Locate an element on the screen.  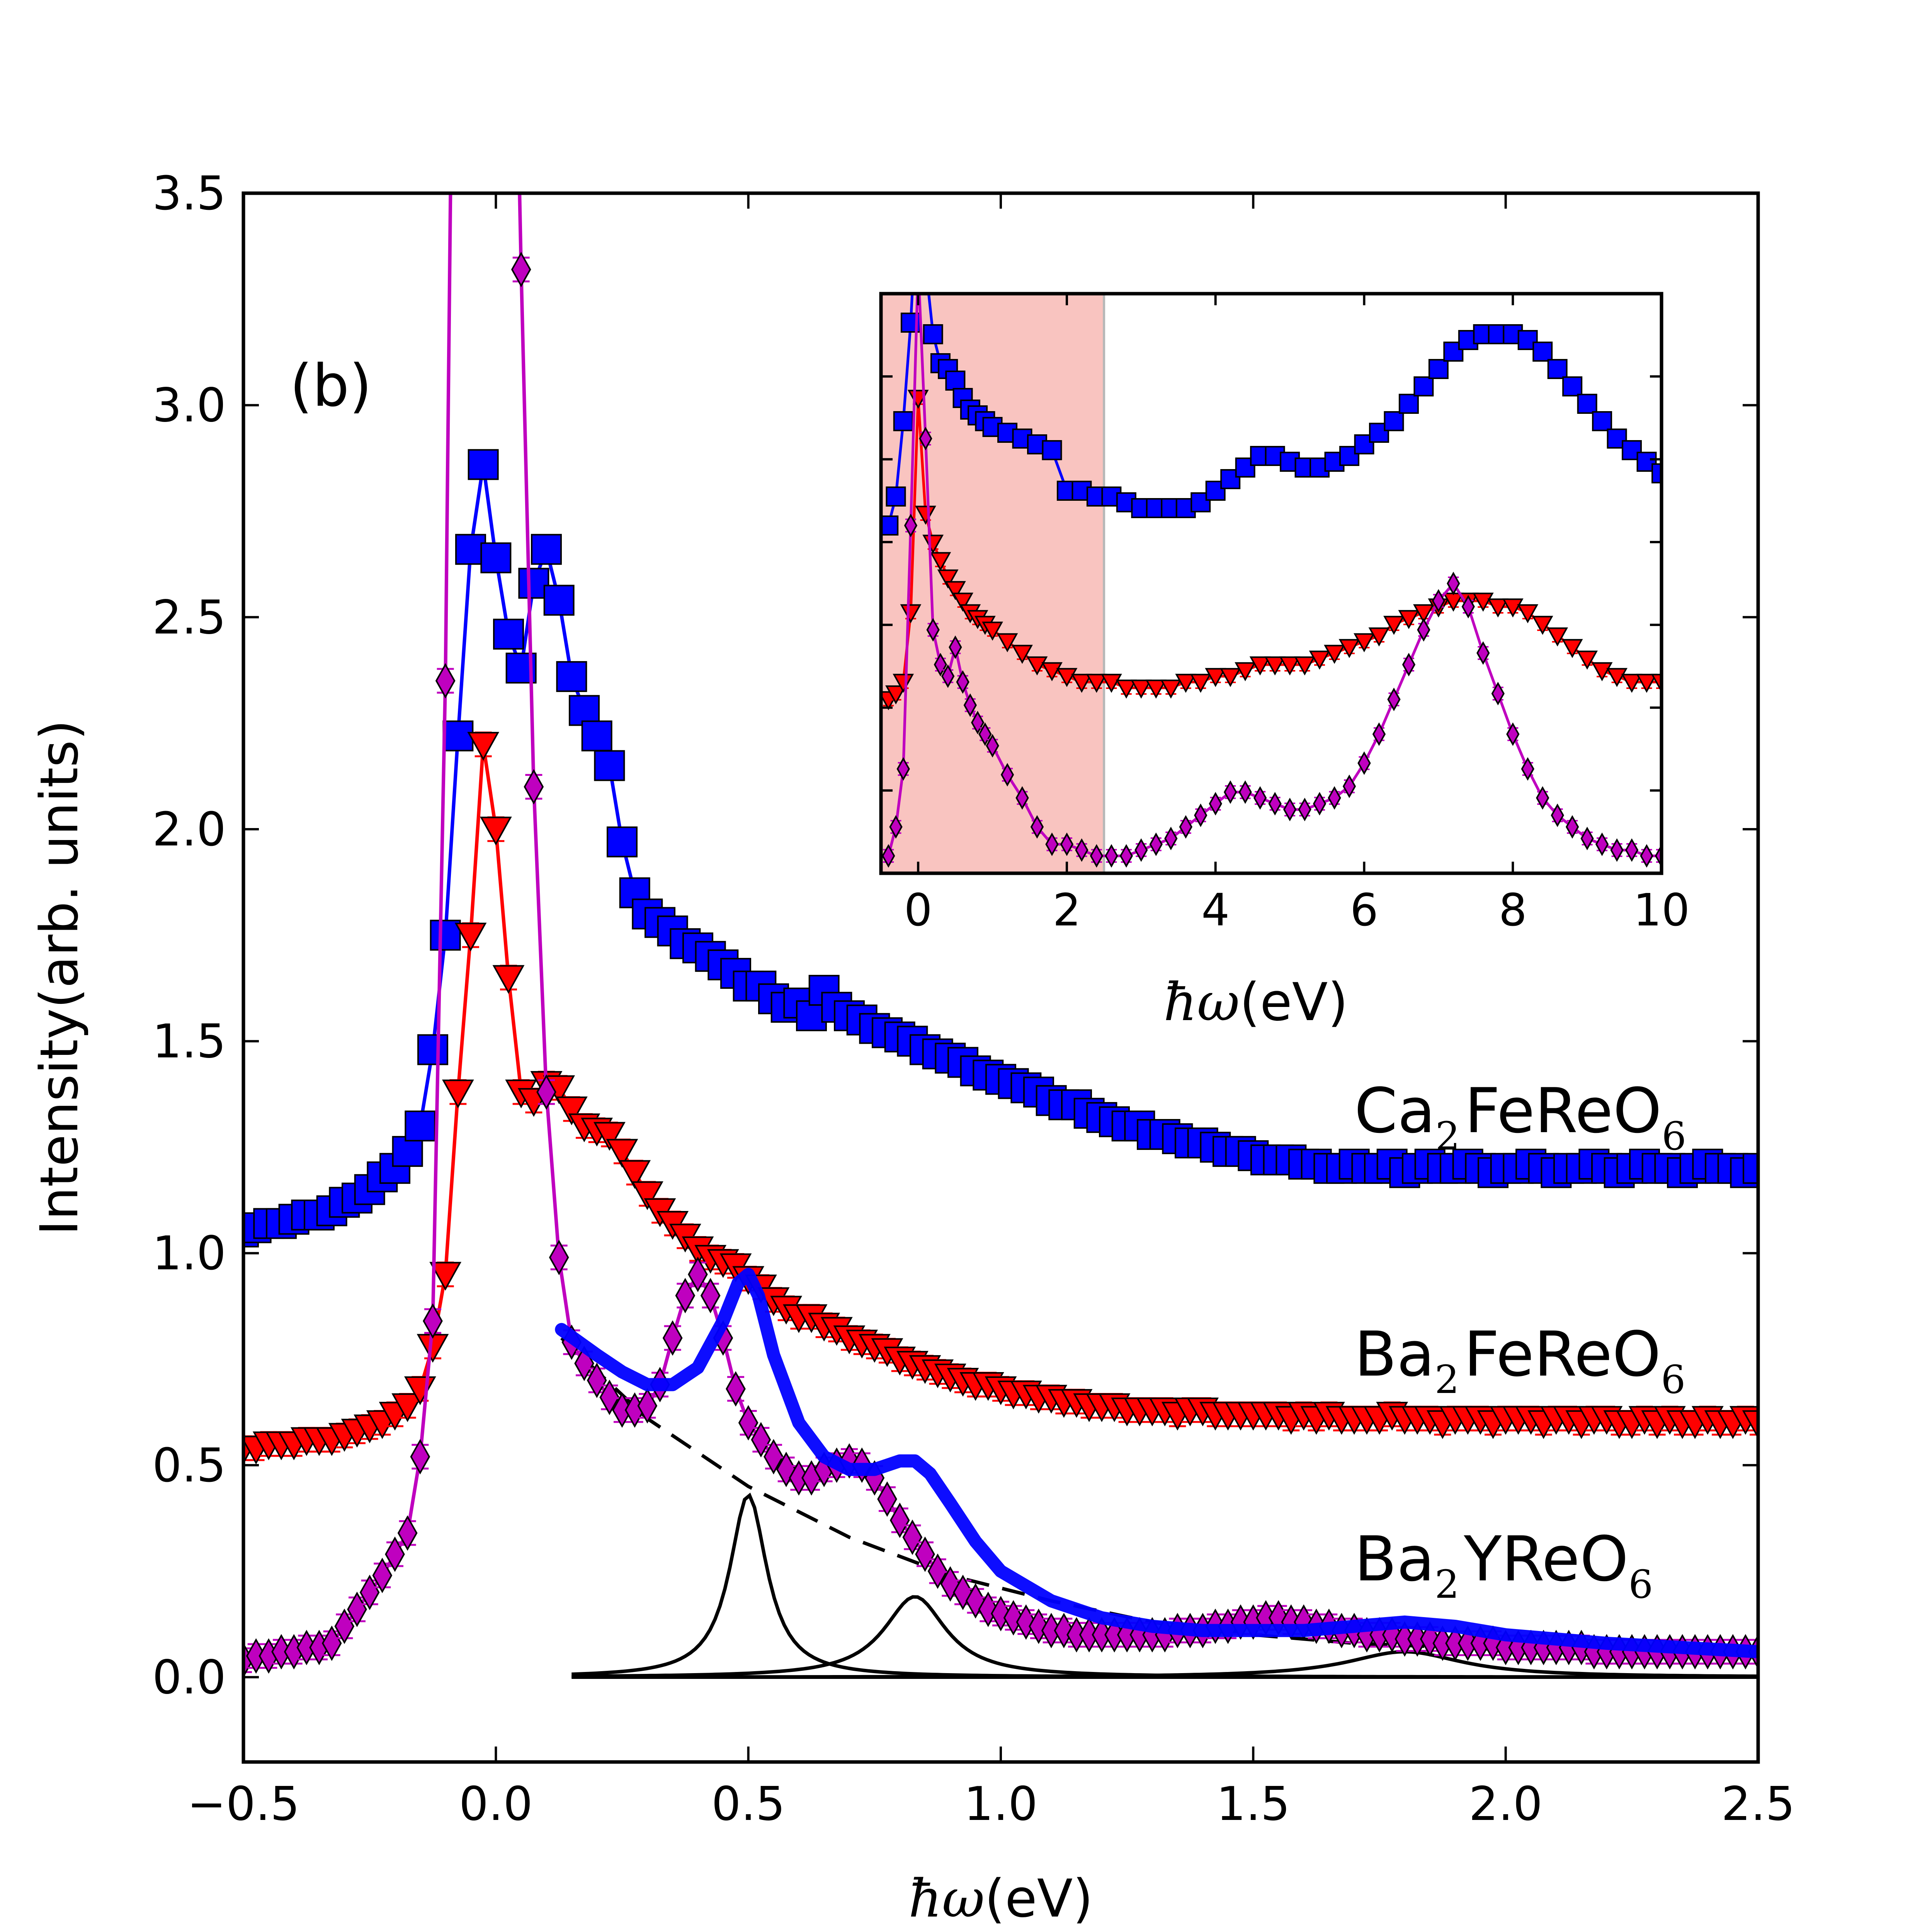
inset-axes: 0 2 4 6 8 10 is located at coordinates (1284, 614).